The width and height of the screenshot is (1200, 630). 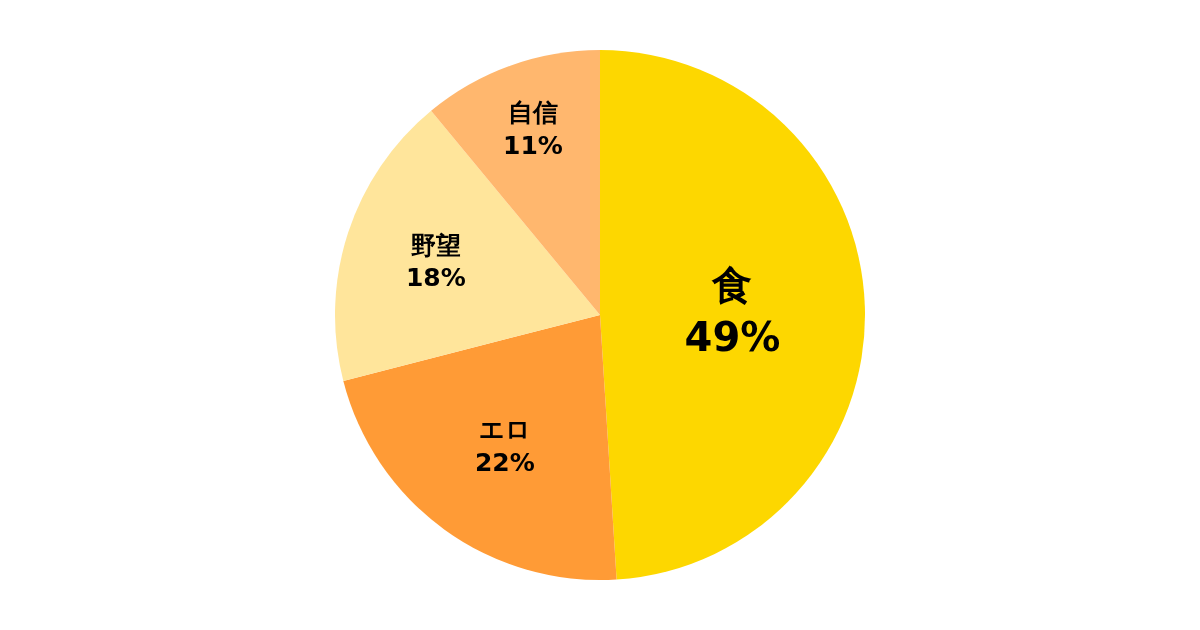 What do you see at coordinates (532, 112) in the screenshot?
I see `slice-label: 自信` at bounding box center [532, 112].